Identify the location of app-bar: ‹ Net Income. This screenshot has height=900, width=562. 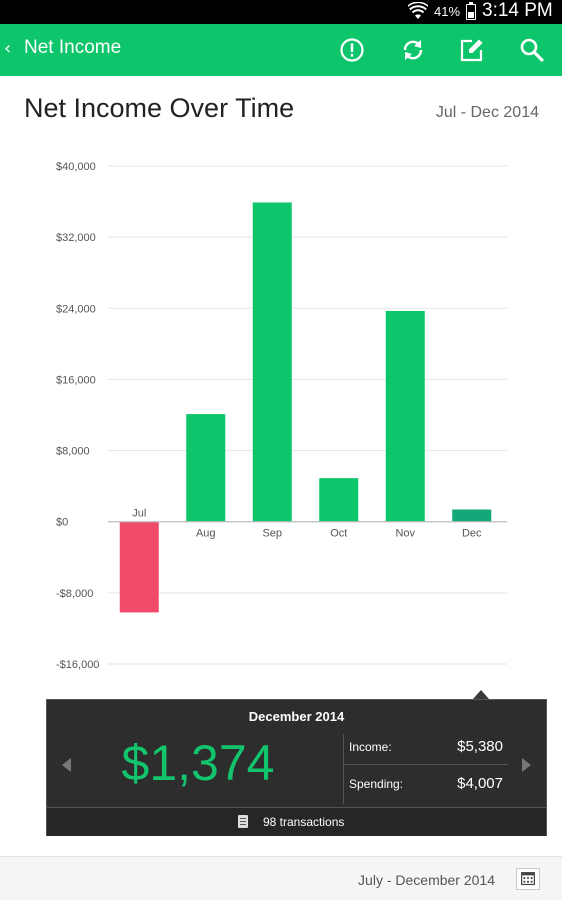
(281, 50).